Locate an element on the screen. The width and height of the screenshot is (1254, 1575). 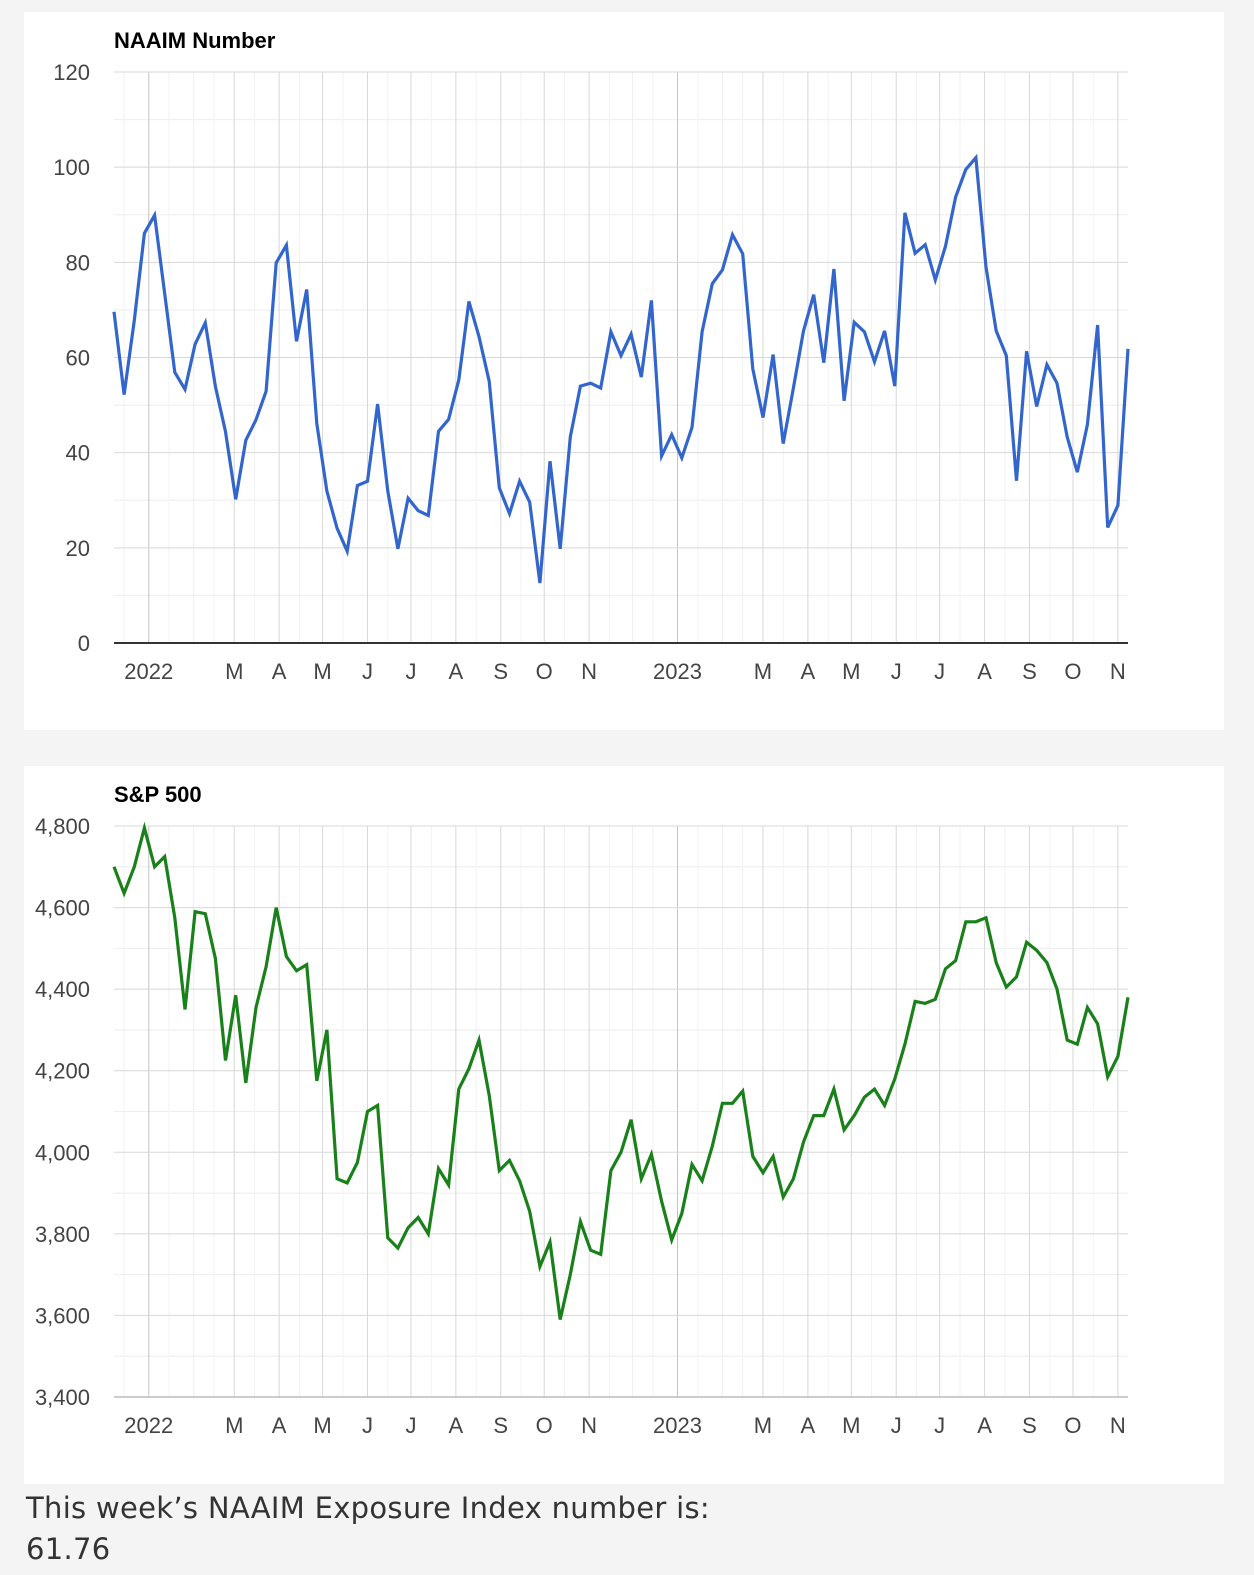
y-tick-label: 4,400 is located at coordinates (62, 989).